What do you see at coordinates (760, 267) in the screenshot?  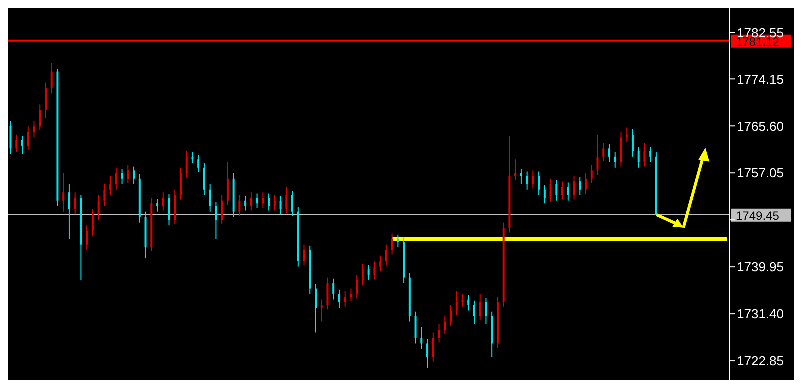 I see `y-tick-label: 1739.95` at bounding box center [760, 267].